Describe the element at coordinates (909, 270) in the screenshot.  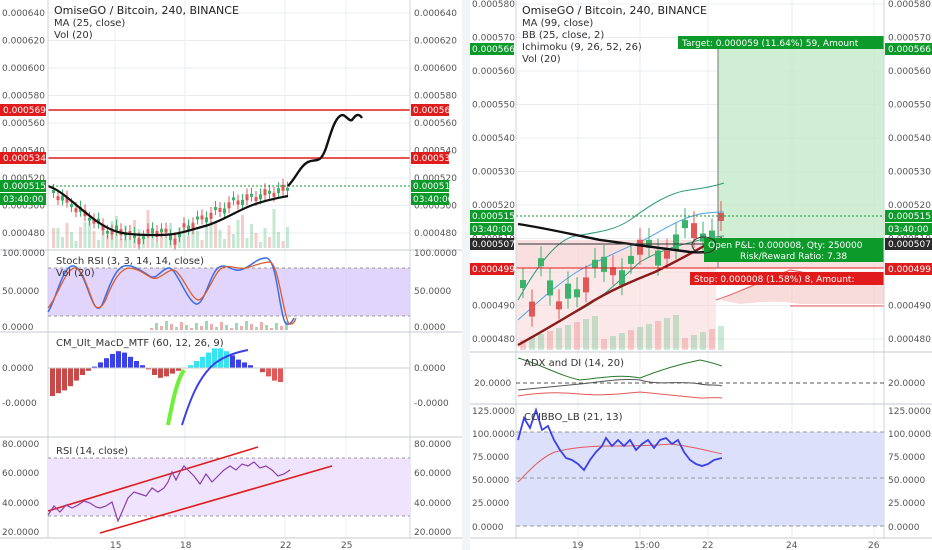
I see `tag-stop-text: 0.000499` at that location.